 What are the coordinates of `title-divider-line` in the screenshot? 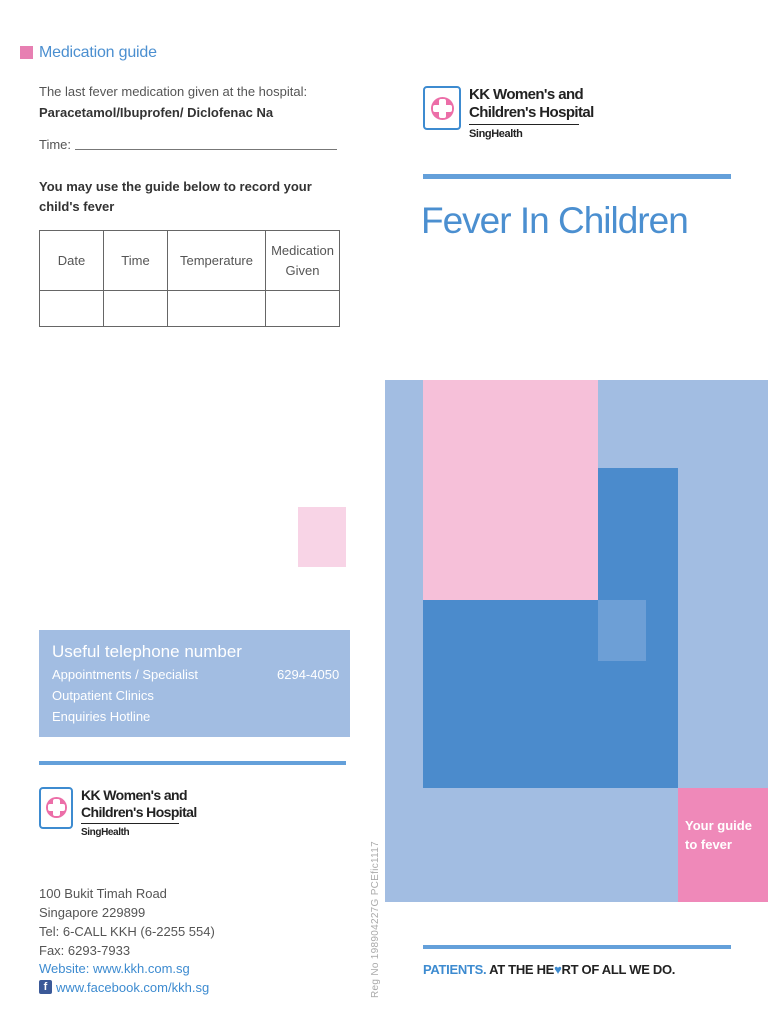 It's located at (577, 176).